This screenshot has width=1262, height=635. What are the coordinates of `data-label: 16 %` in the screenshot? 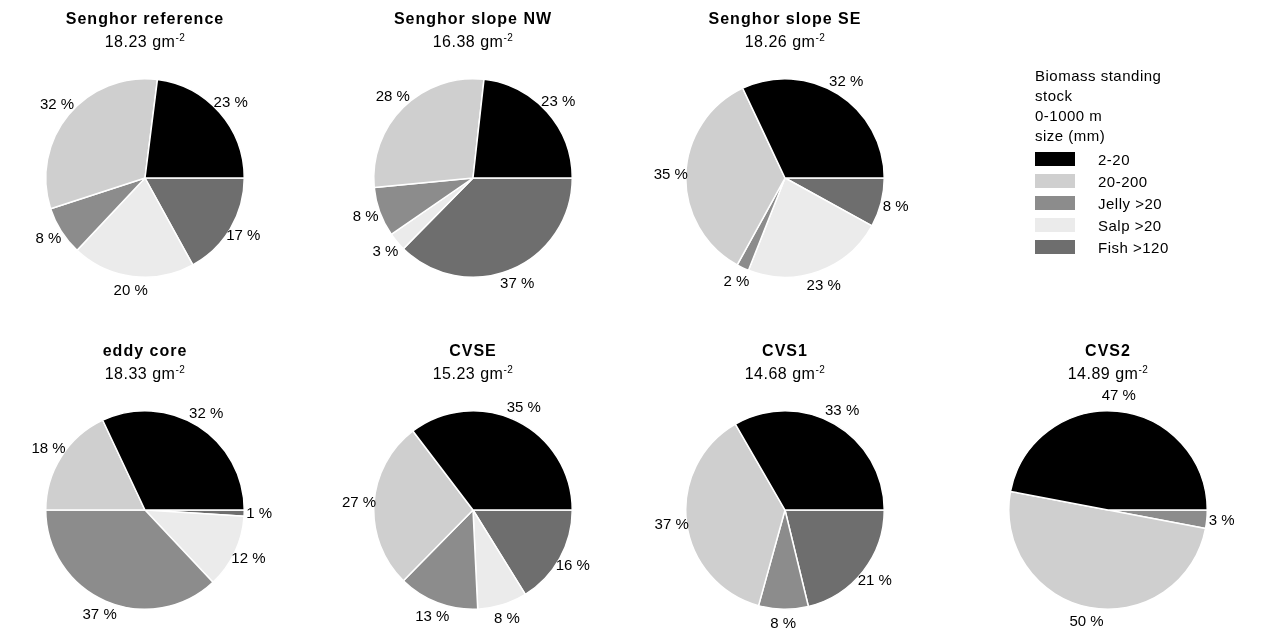 It's located at (572, 564).